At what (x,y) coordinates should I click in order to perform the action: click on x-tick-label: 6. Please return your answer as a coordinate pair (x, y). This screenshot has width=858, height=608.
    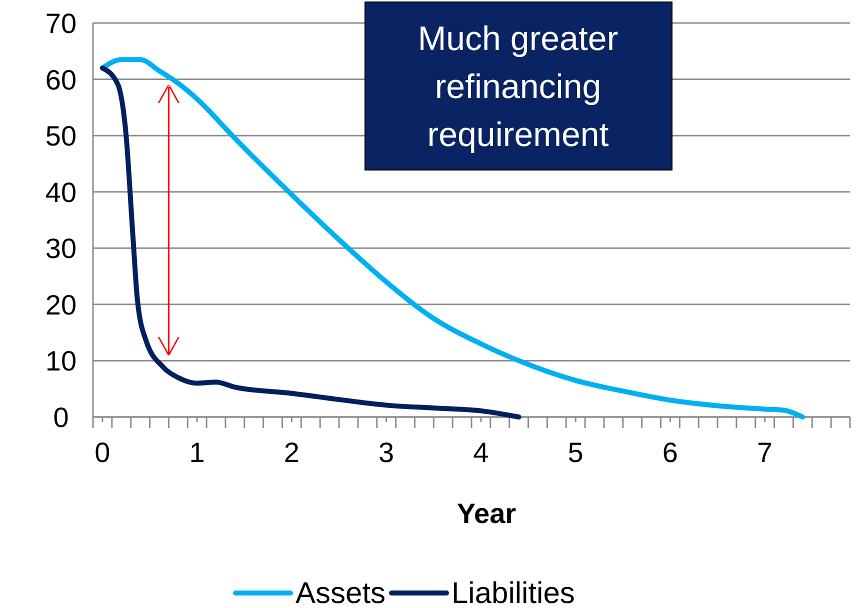
    Looking at the image, I should click on (670, 452).